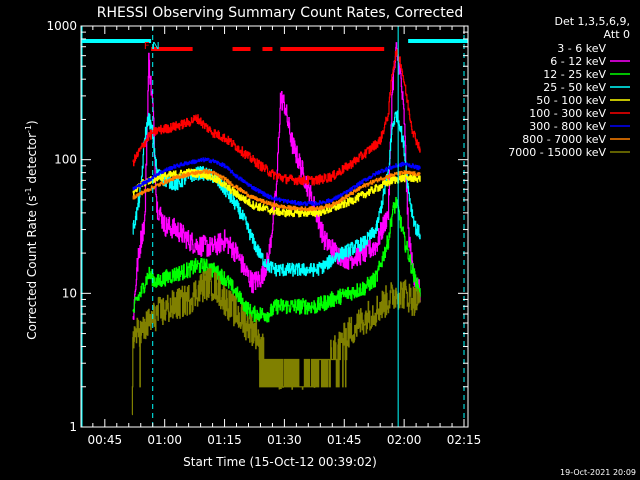 The height and width of the screenshot is (480, 640). I want to click on legend-entry-label: 300 - 800 keV, so click(567, 126).